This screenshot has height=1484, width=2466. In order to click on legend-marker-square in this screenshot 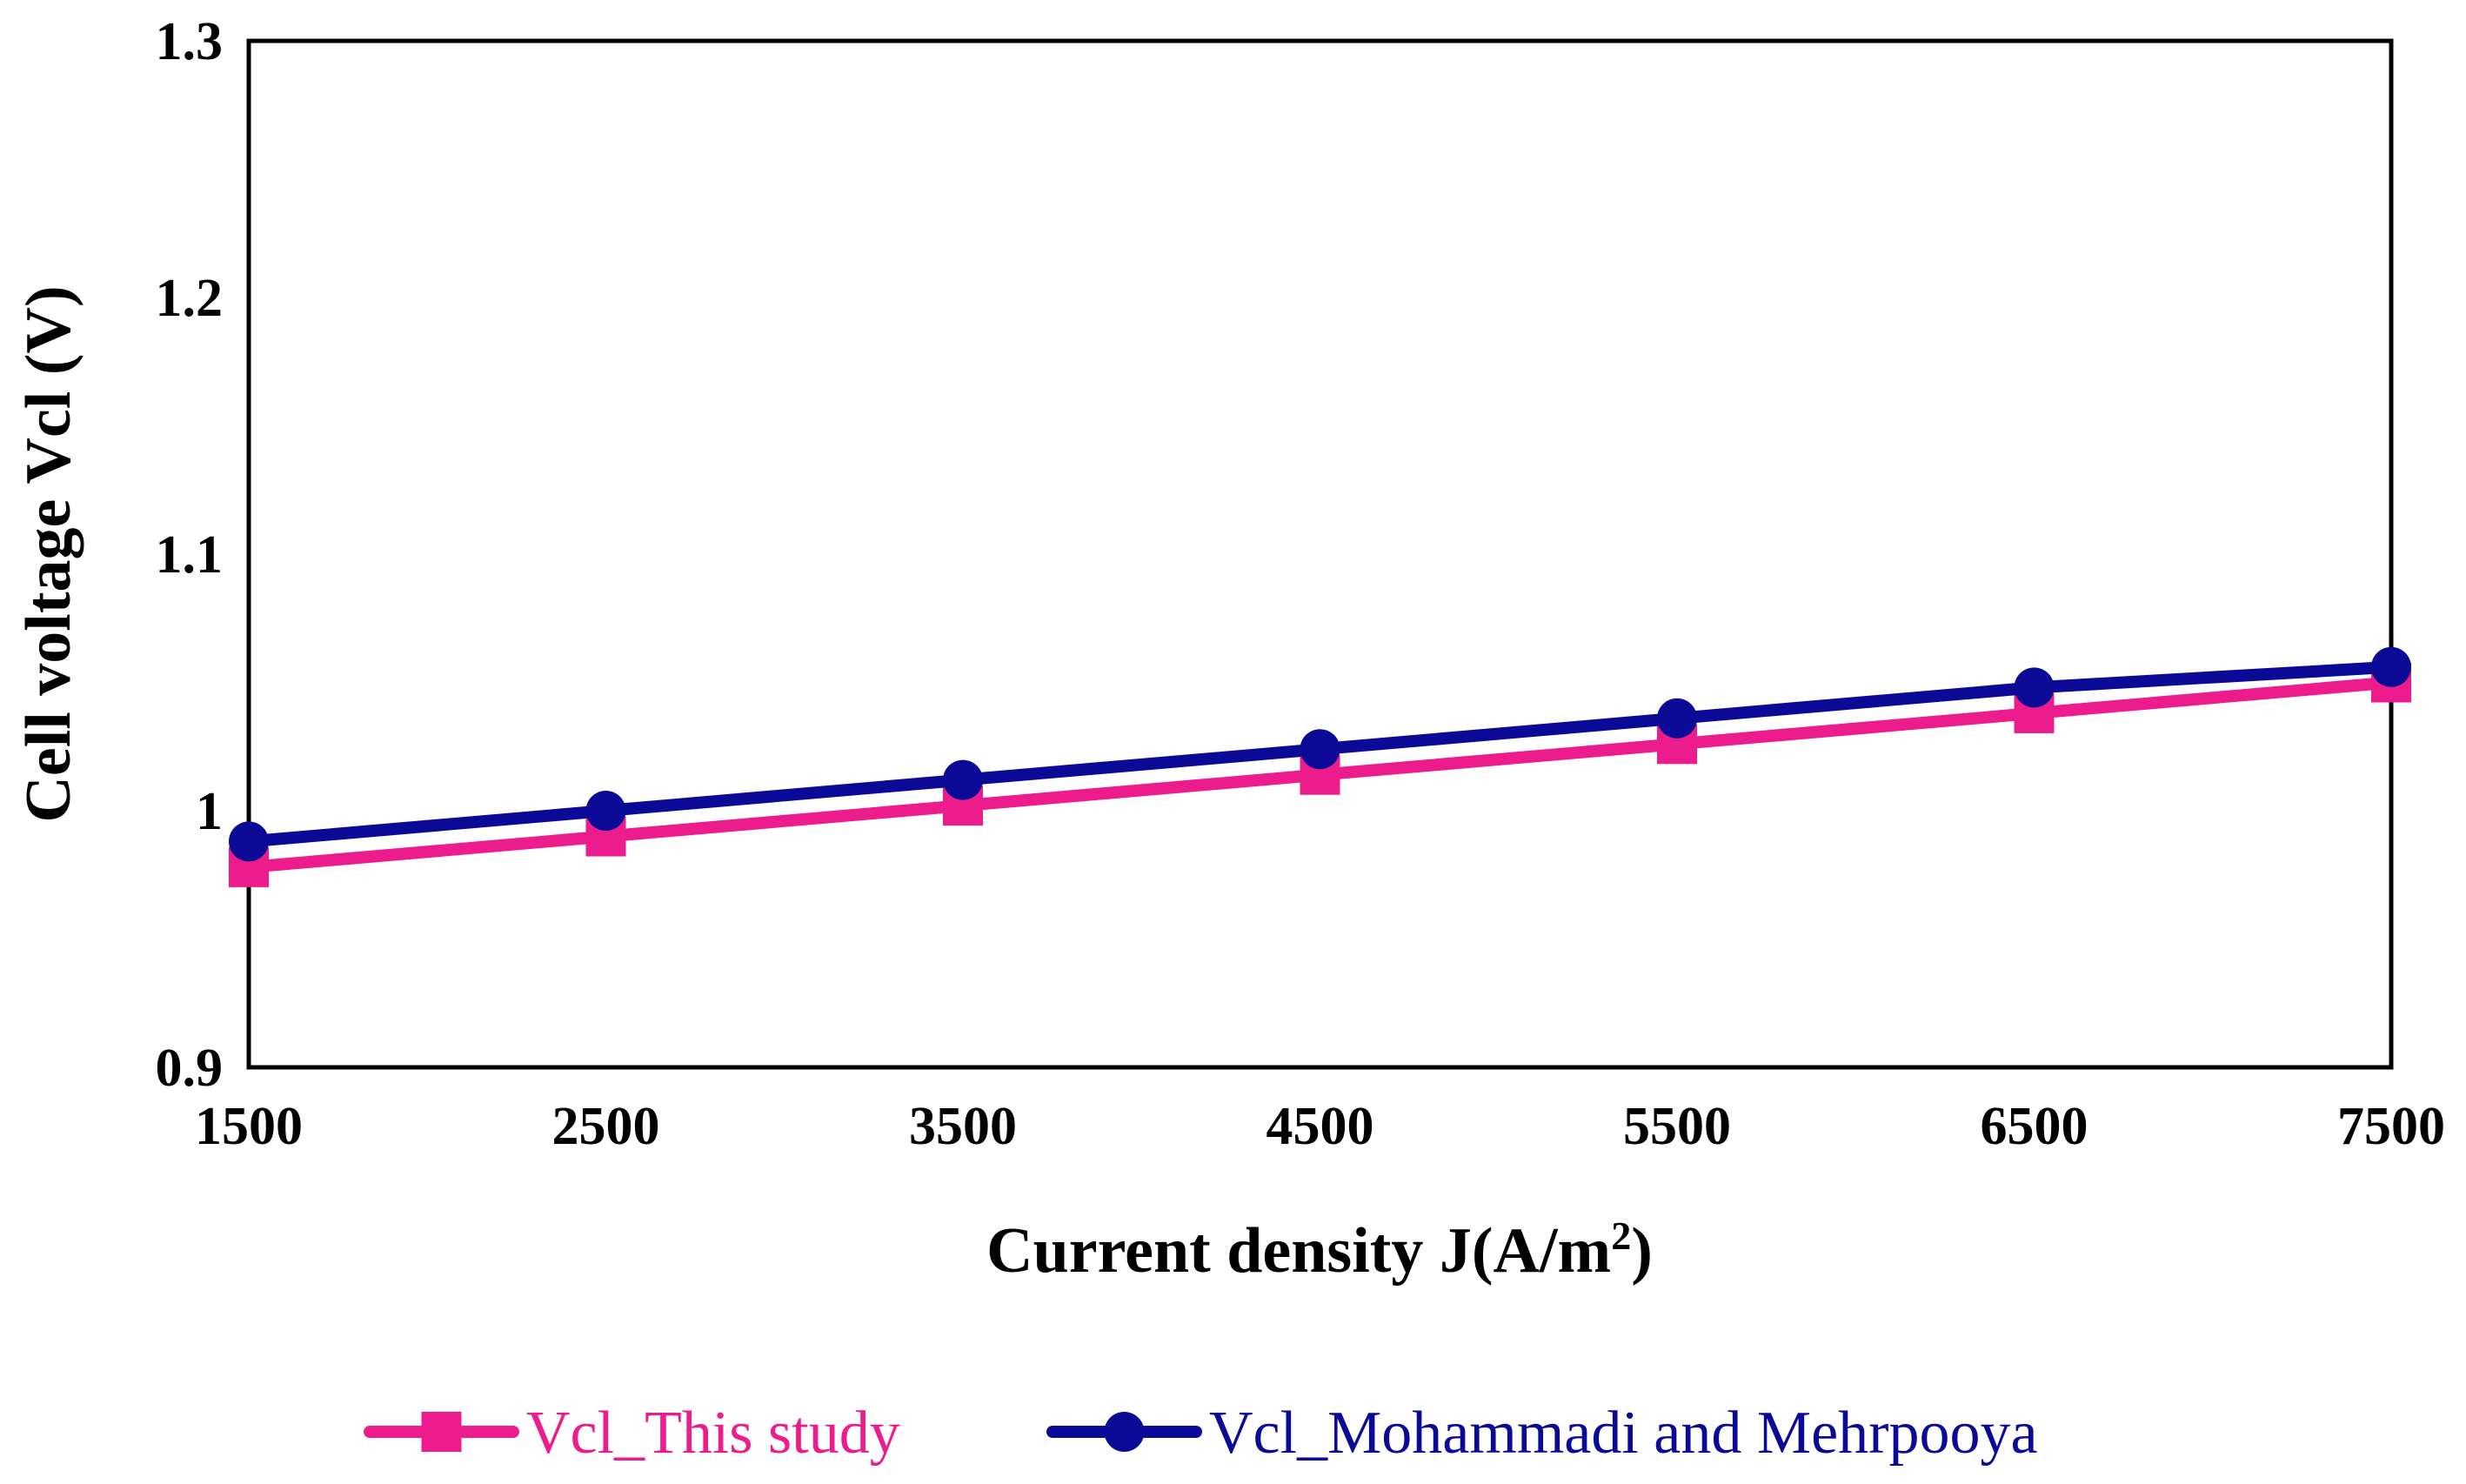, I will do `click(441, 1432)`.